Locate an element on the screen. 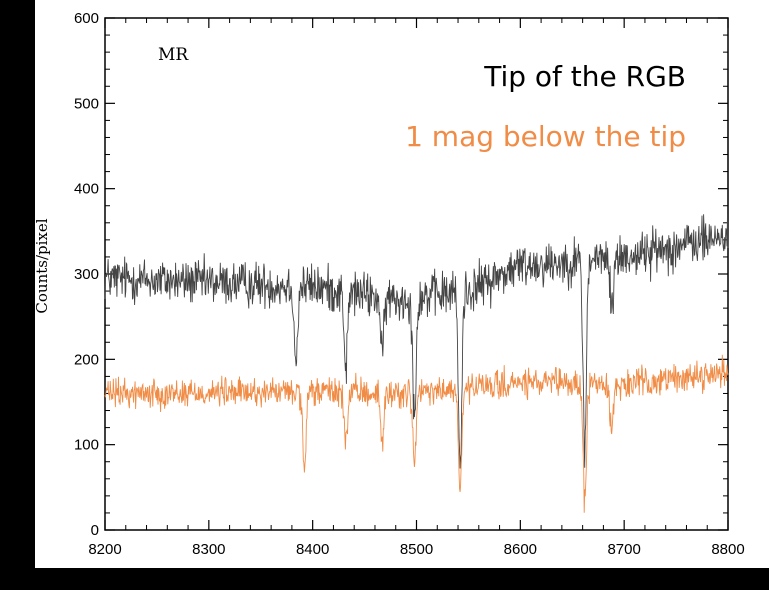 This screenshot has width=769, height=590. y-tick-label: 0 is located at coordinates (95, 530).